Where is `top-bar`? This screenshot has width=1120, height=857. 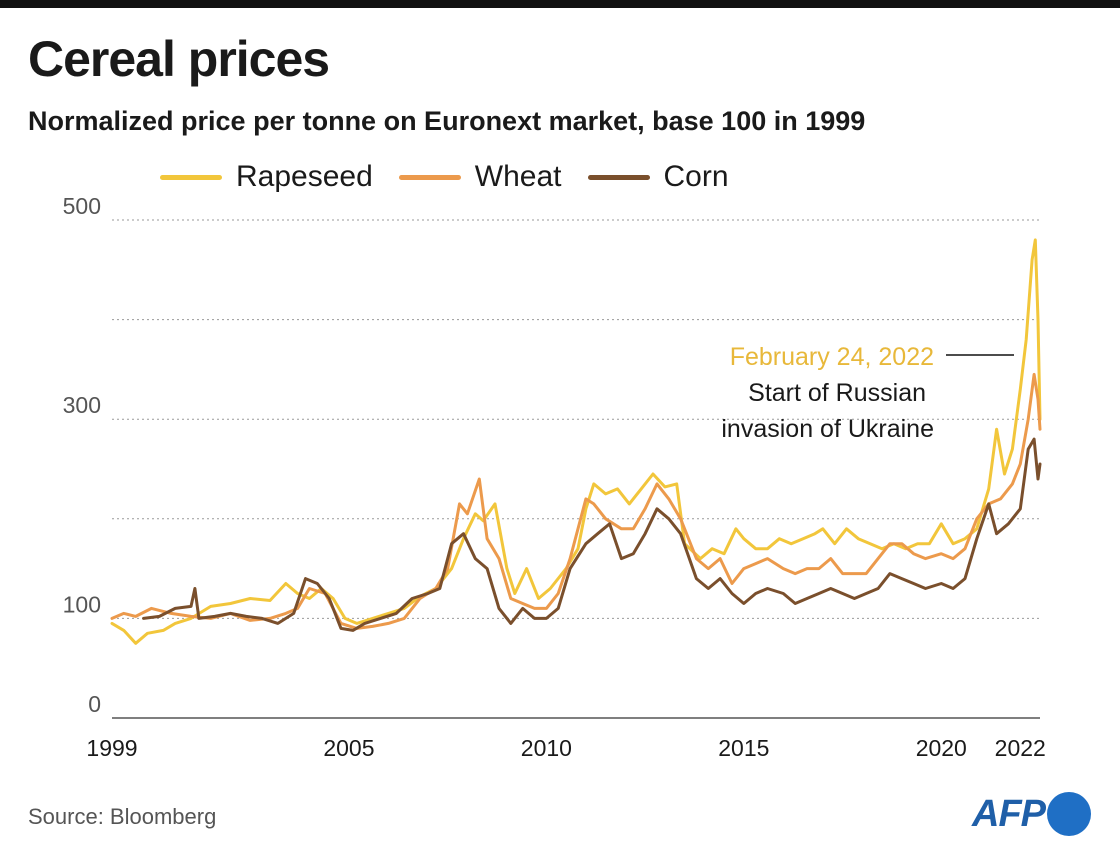
top-bar is located at coordinates (560, 4).